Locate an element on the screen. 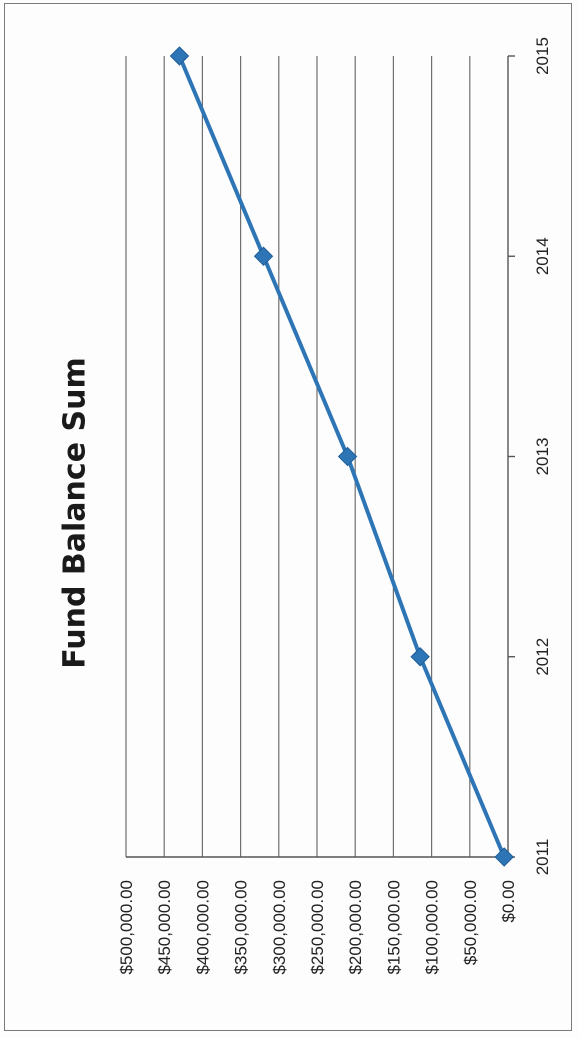 The width and height of the screenshot is (579, 1038). x-tick-label: 2012 is located at coordinates (542, 657).